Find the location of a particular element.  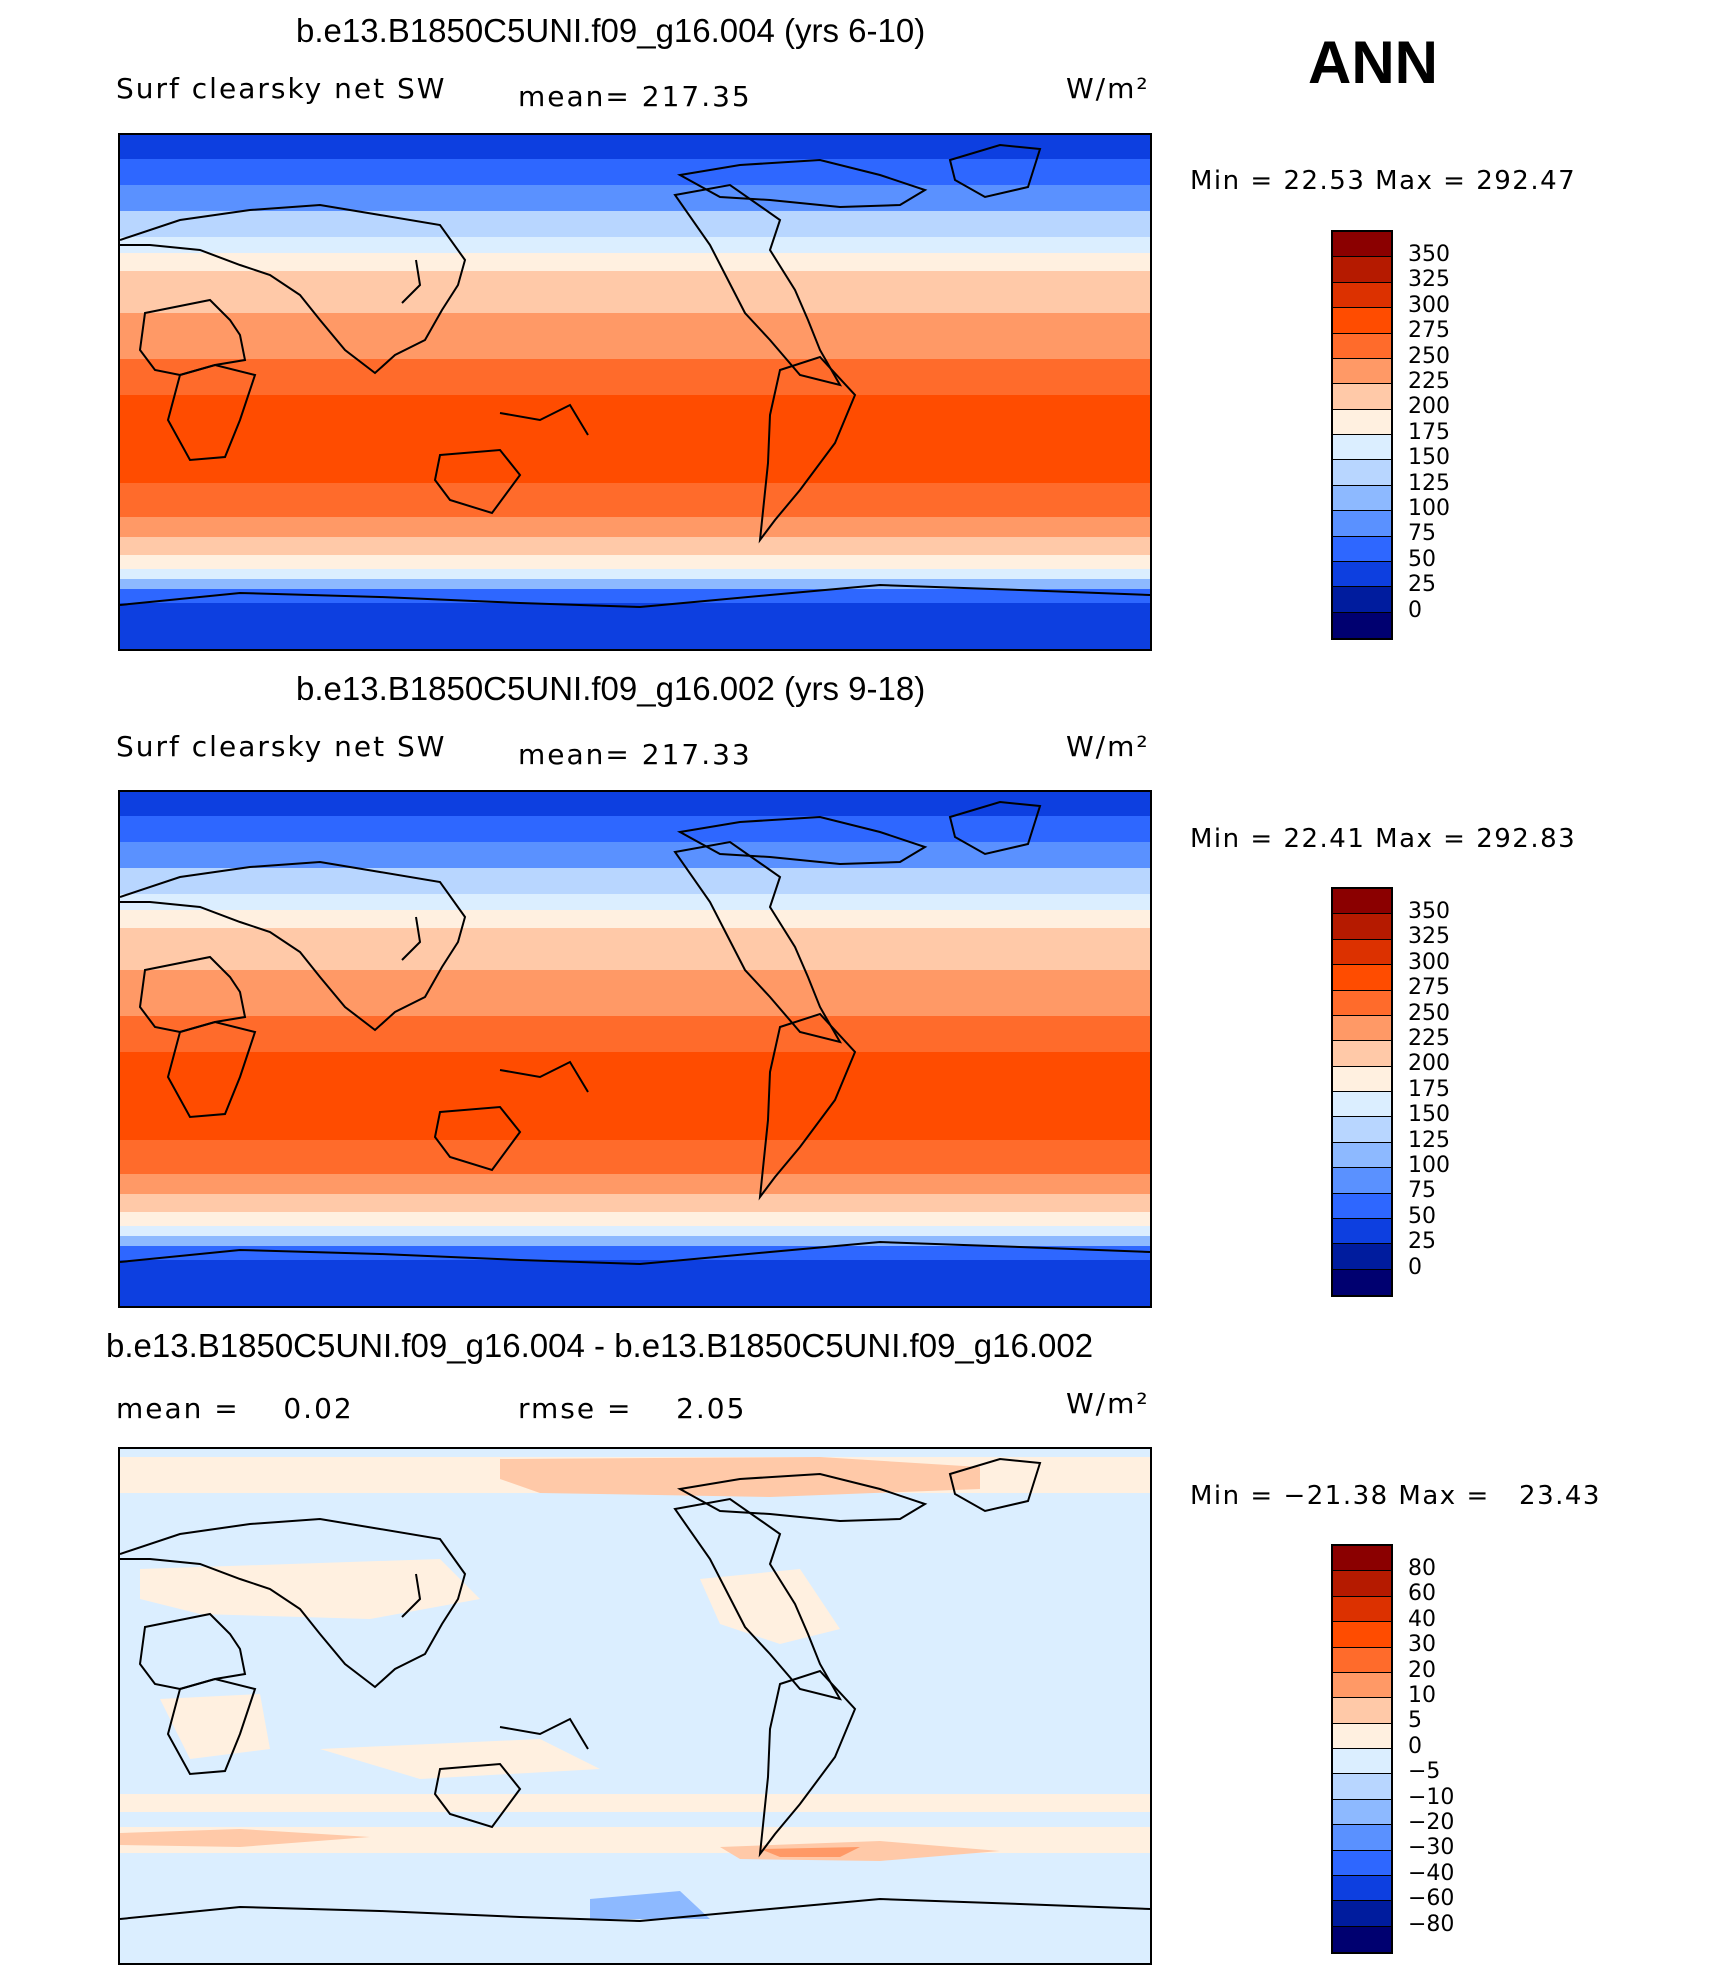

colorbar-label: 275 is located at coordinates (1429, 331).